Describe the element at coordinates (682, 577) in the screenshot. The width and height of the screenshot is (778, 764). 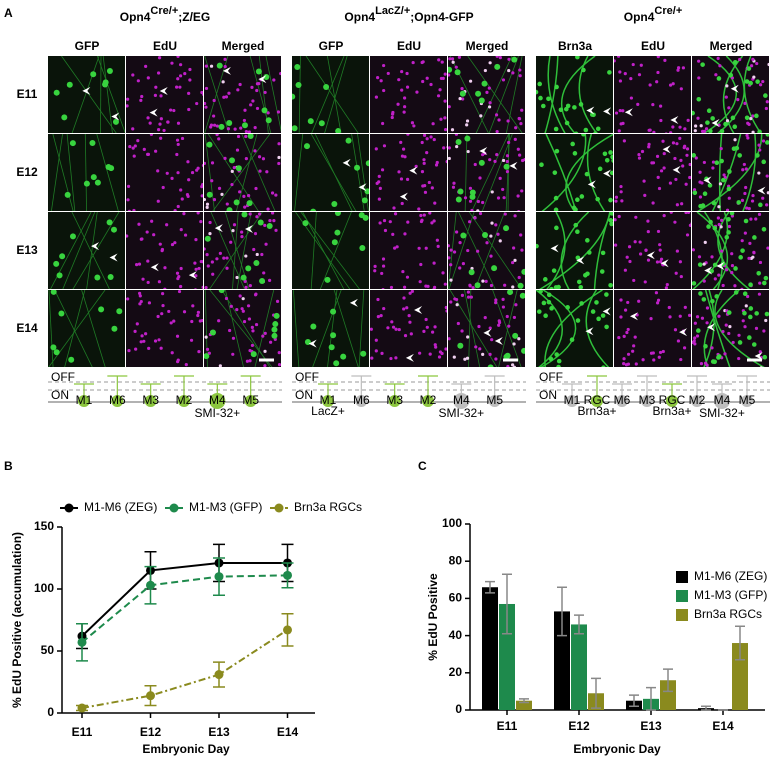
I see `legend-swatch` at that location.